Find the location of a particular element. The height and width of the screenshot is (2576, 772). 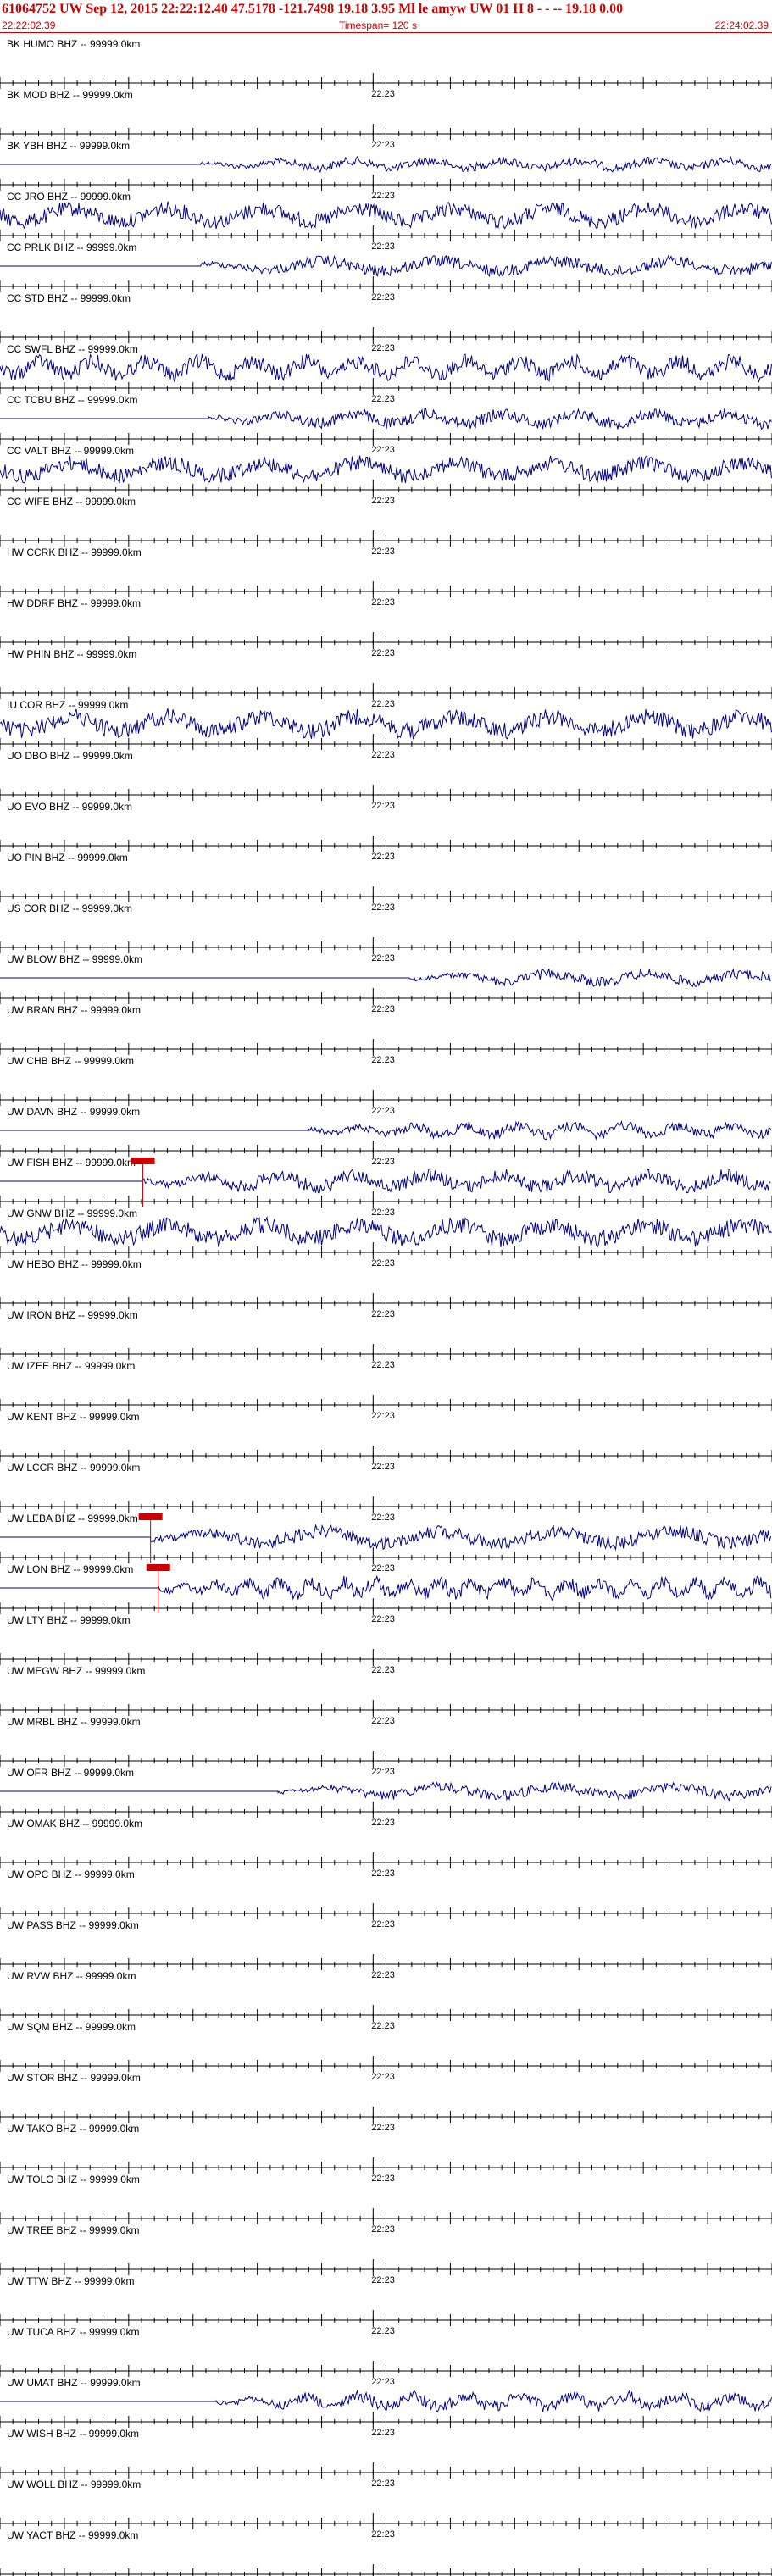

station-label: UW MRBL BHZ -- 99999.0km is located at coordinates (74, 1722).